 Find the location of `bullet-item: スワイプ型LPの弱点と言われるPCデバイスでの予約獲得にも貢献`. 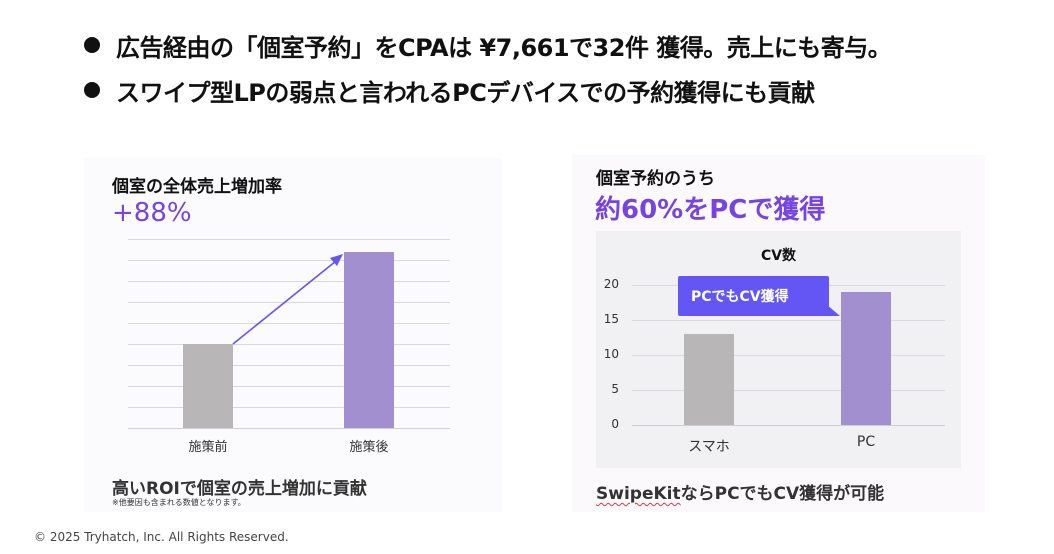

bullet-item: スワイプ型LPの弱点と言われるPCデバイスでの予約獲得にも貢献 is located at coordinates (449, 90).